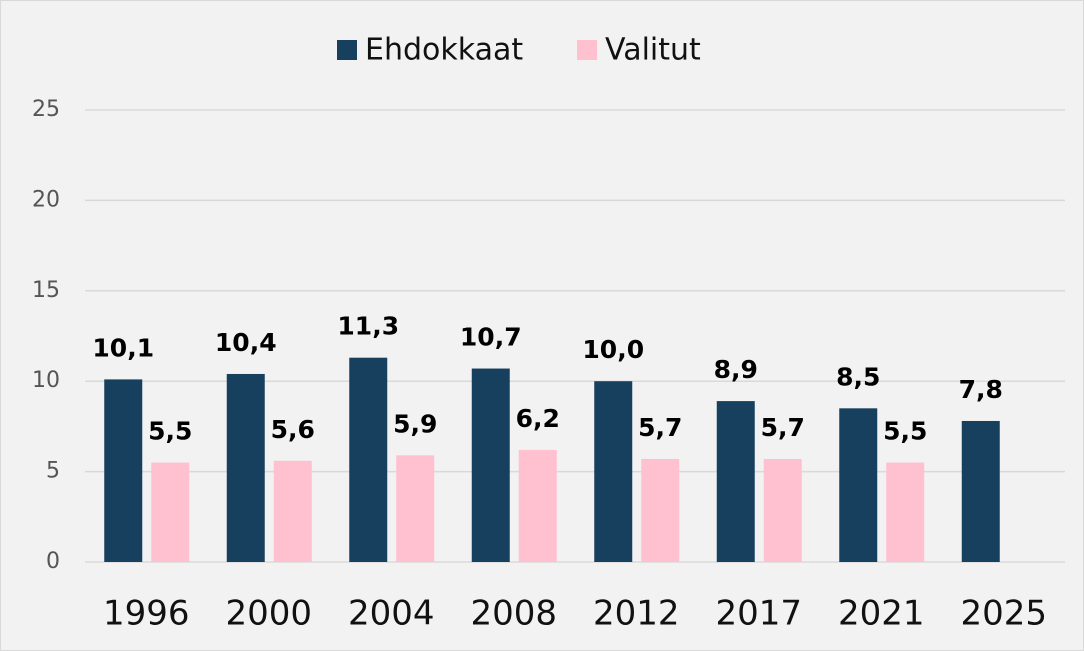 The width and height of the screenshot is (1084, 651). Describe the element at coordinates (444, 50) in the screenshot. I see `legend-label: Ehdokkaat` at that location.